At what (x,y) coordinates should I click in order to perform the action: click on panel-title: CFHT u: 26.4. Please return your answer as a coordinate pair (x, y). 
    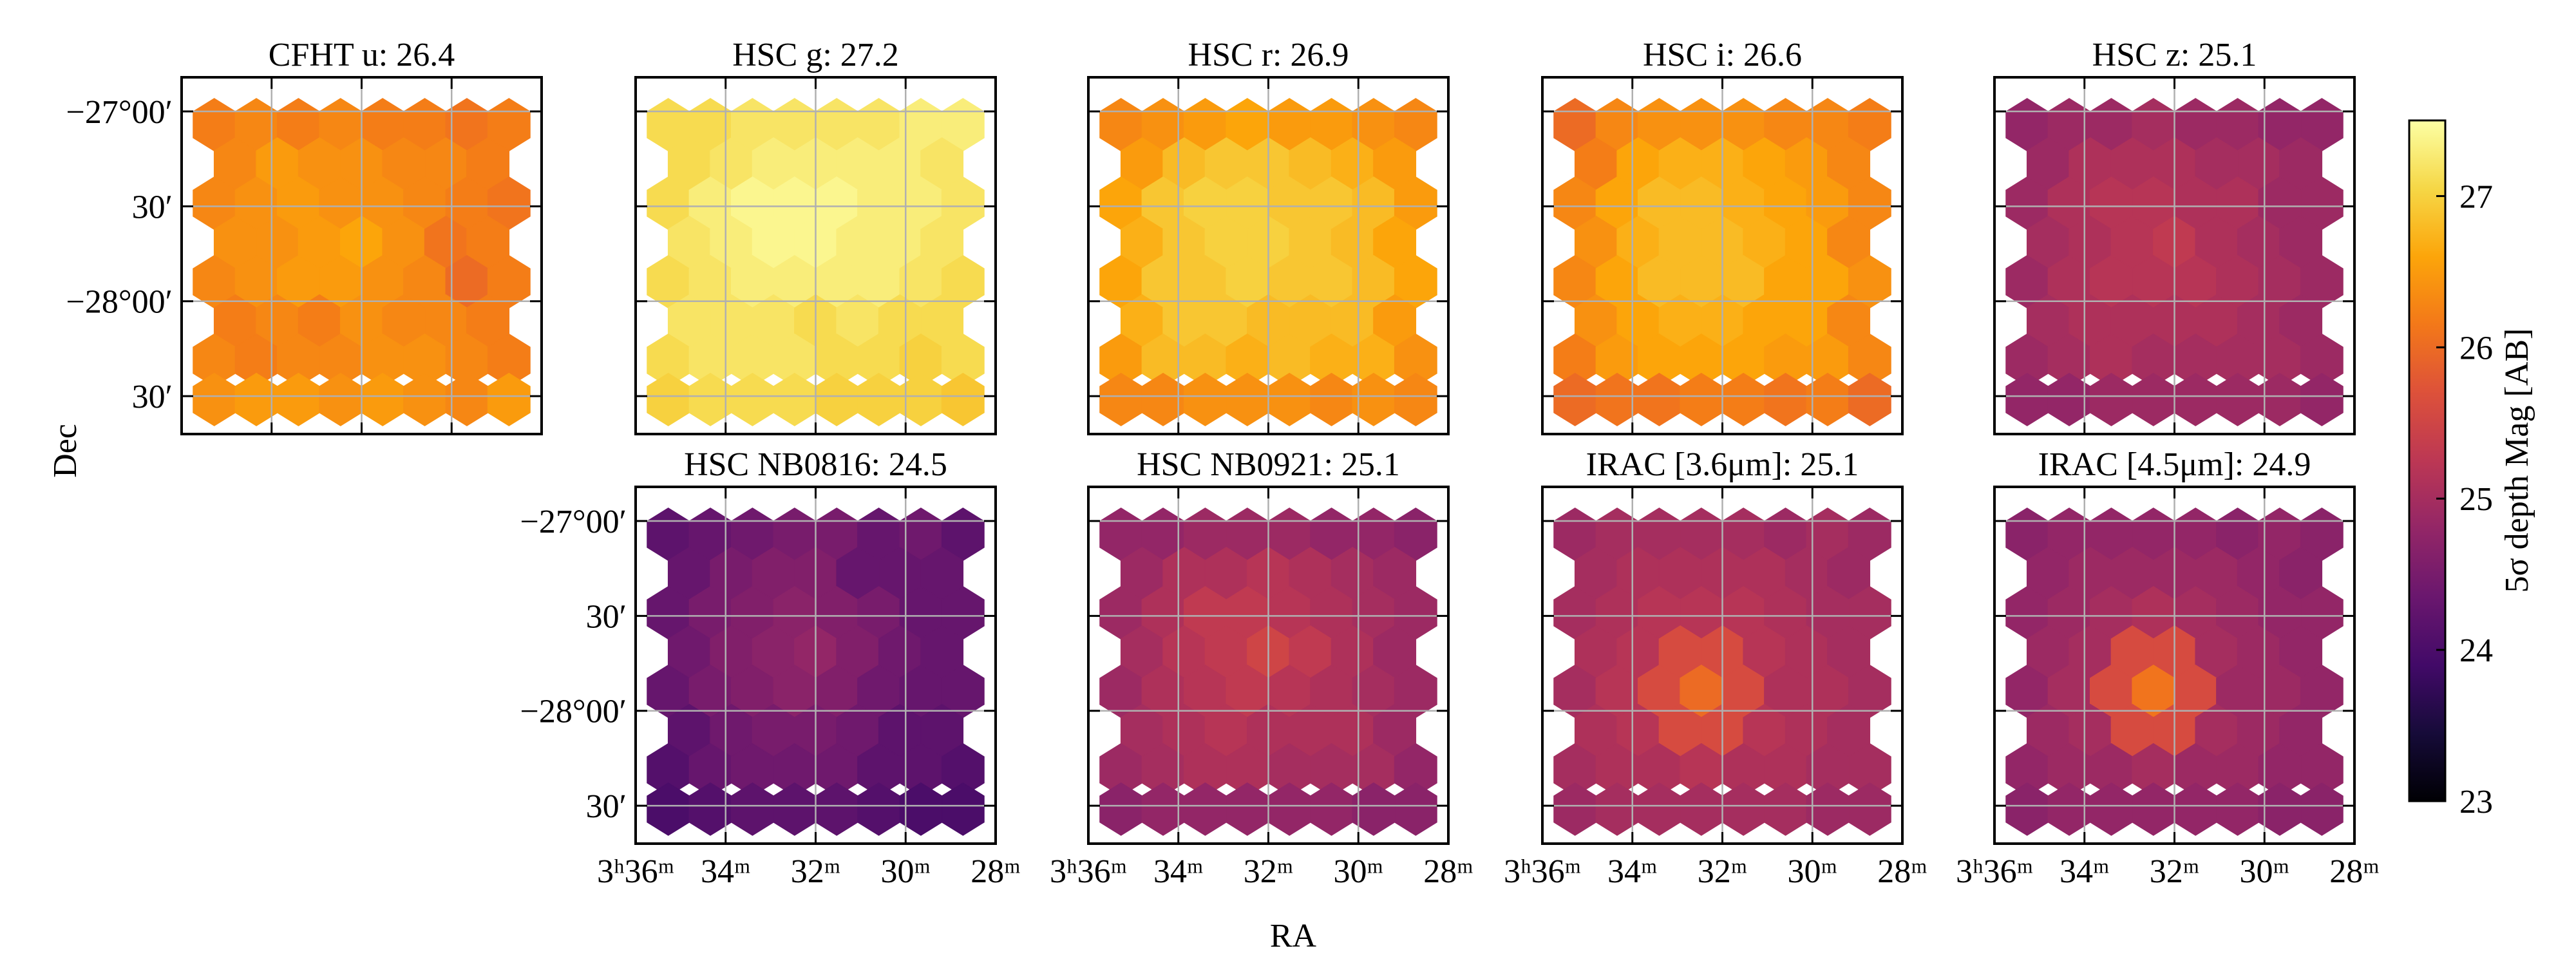
    Looking at the image, I should click on (362, 55).